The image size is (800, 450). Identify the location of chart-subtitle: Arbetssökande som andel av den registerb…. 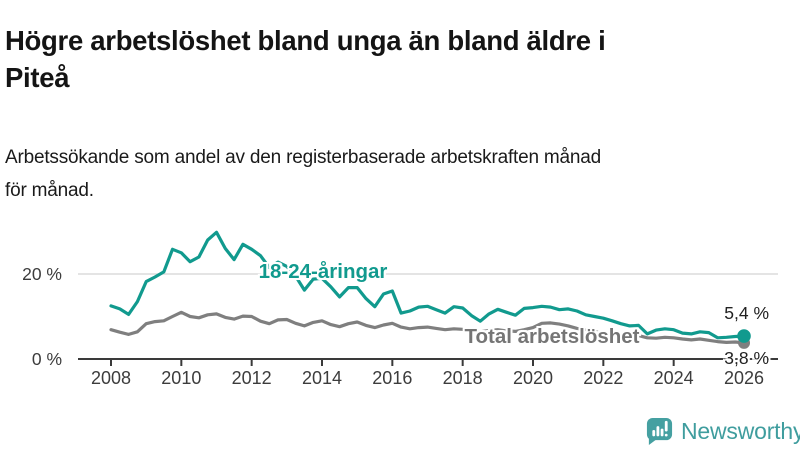
(400, 174).